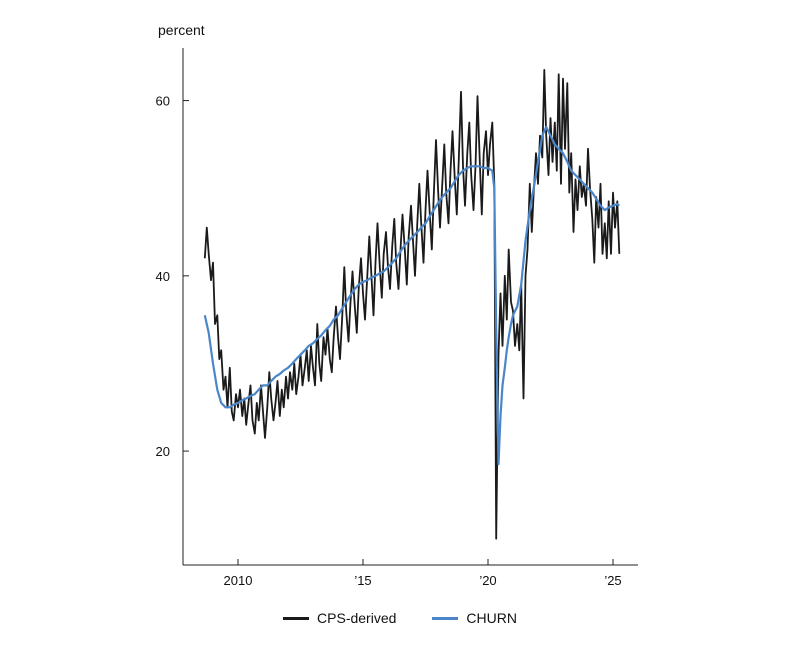 The height and width of the screenshot is (650, 800). I want to click on x-tick-label: 2010, so click(238, 580).